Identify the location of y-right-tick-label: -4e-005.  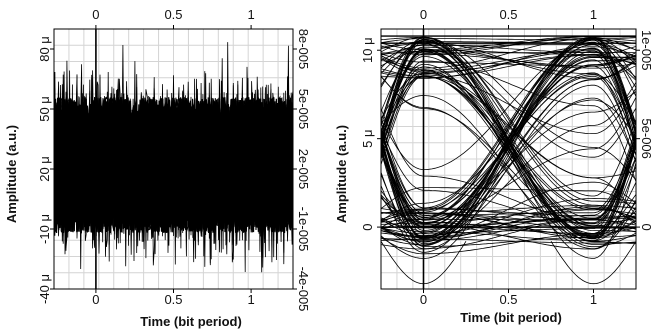
(303, 289).